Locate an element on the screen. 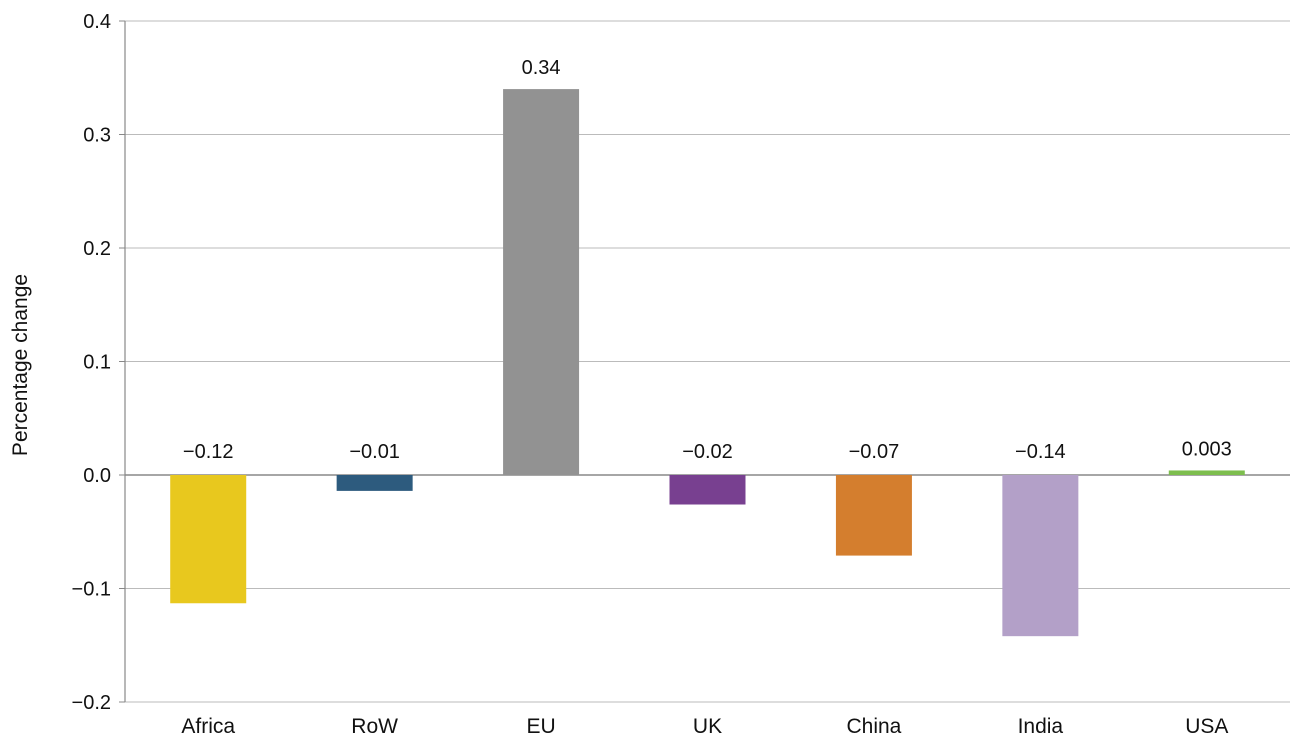 This screenshot has height=745, width=1293. y-tick-label: −0.2 is located at coordinates (91, 703).